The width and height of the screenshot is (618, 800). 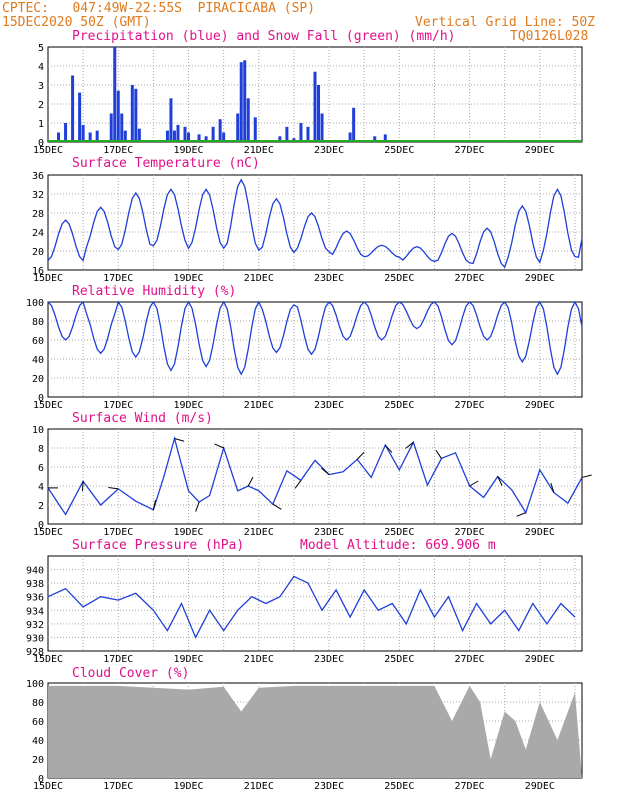 What do you see at coordinates (38, 195) in the screenshot?
I see `temp-ytick-label: 32` at bounding box center [38, 195].